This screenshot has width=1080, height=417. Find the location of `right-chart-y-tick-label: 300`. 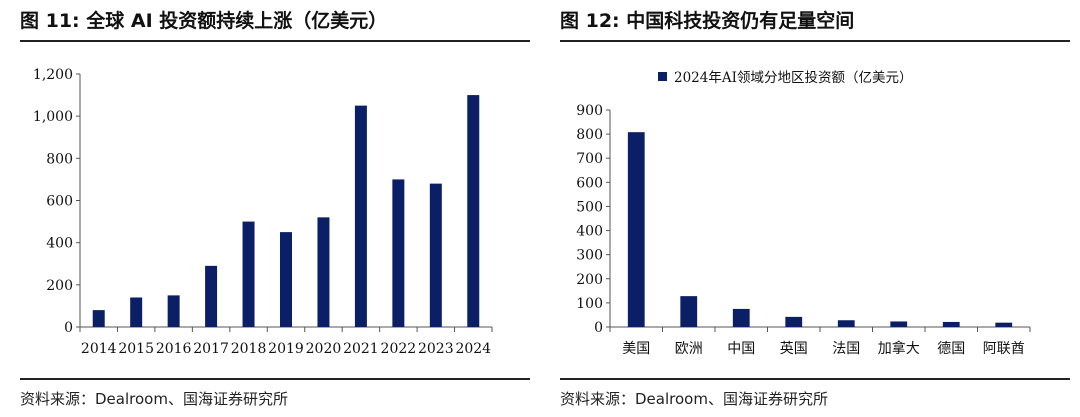

right-chart-y-tick-label: 300 is located at coordinates (589, 256).